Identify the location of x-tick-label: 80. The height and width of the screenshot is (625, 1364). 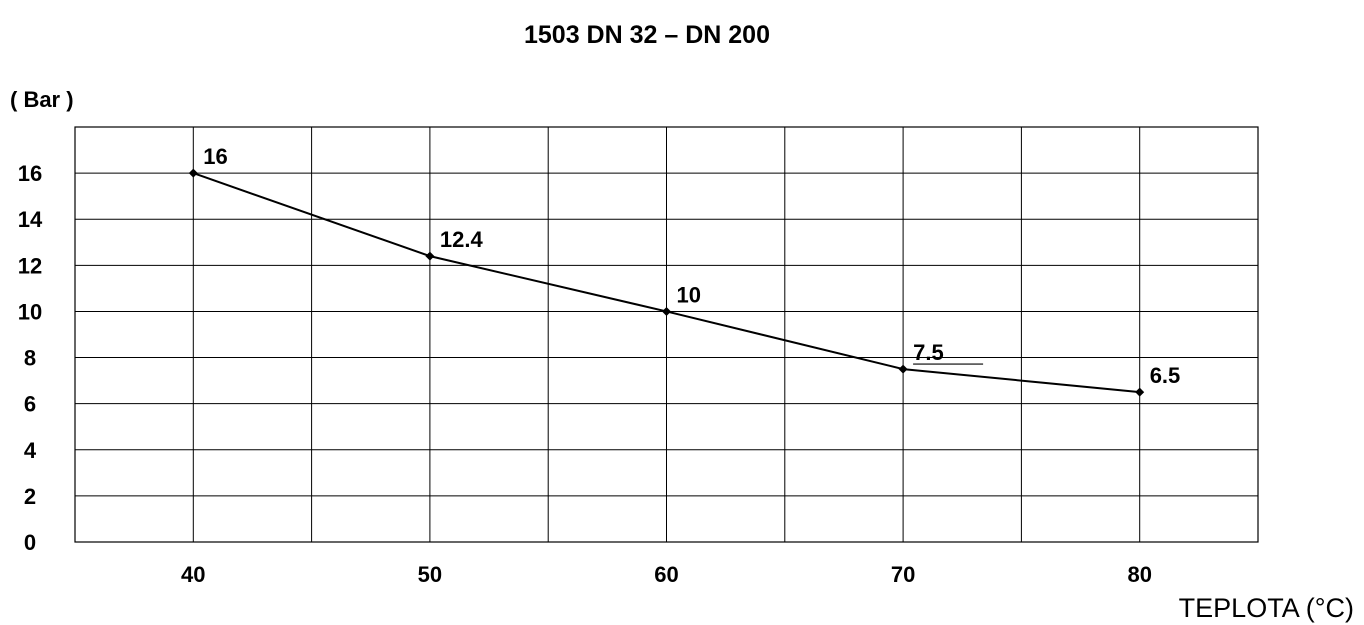
(1139, 574).